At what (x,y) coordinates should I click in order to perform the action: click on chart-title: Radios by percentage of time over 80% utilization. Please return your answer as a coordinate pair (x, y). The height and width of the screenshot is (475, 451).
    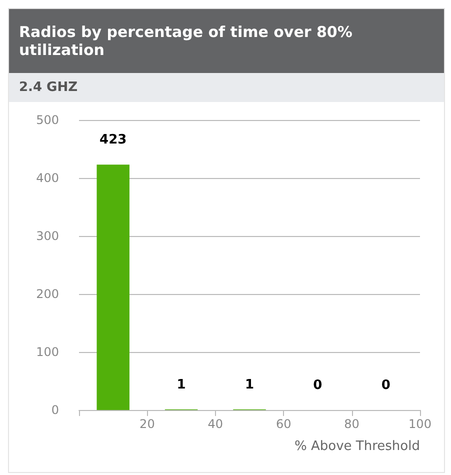
    Looking at the image, I should click on (226, 41).